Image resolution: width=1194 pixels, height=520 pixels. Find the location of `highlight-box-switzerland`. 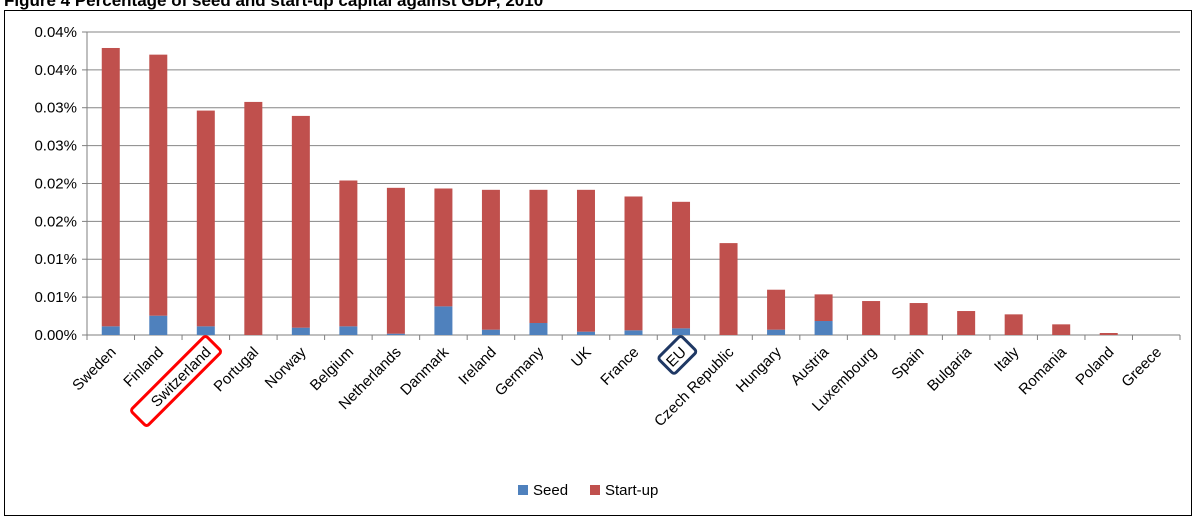

highlight-box-switzerland is located at coordinates (176, 381).